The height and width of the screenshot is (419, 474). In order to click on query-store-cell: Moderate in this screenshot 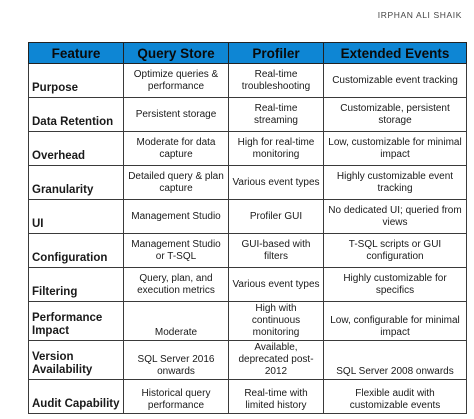, I will do `click(176, 321)`.